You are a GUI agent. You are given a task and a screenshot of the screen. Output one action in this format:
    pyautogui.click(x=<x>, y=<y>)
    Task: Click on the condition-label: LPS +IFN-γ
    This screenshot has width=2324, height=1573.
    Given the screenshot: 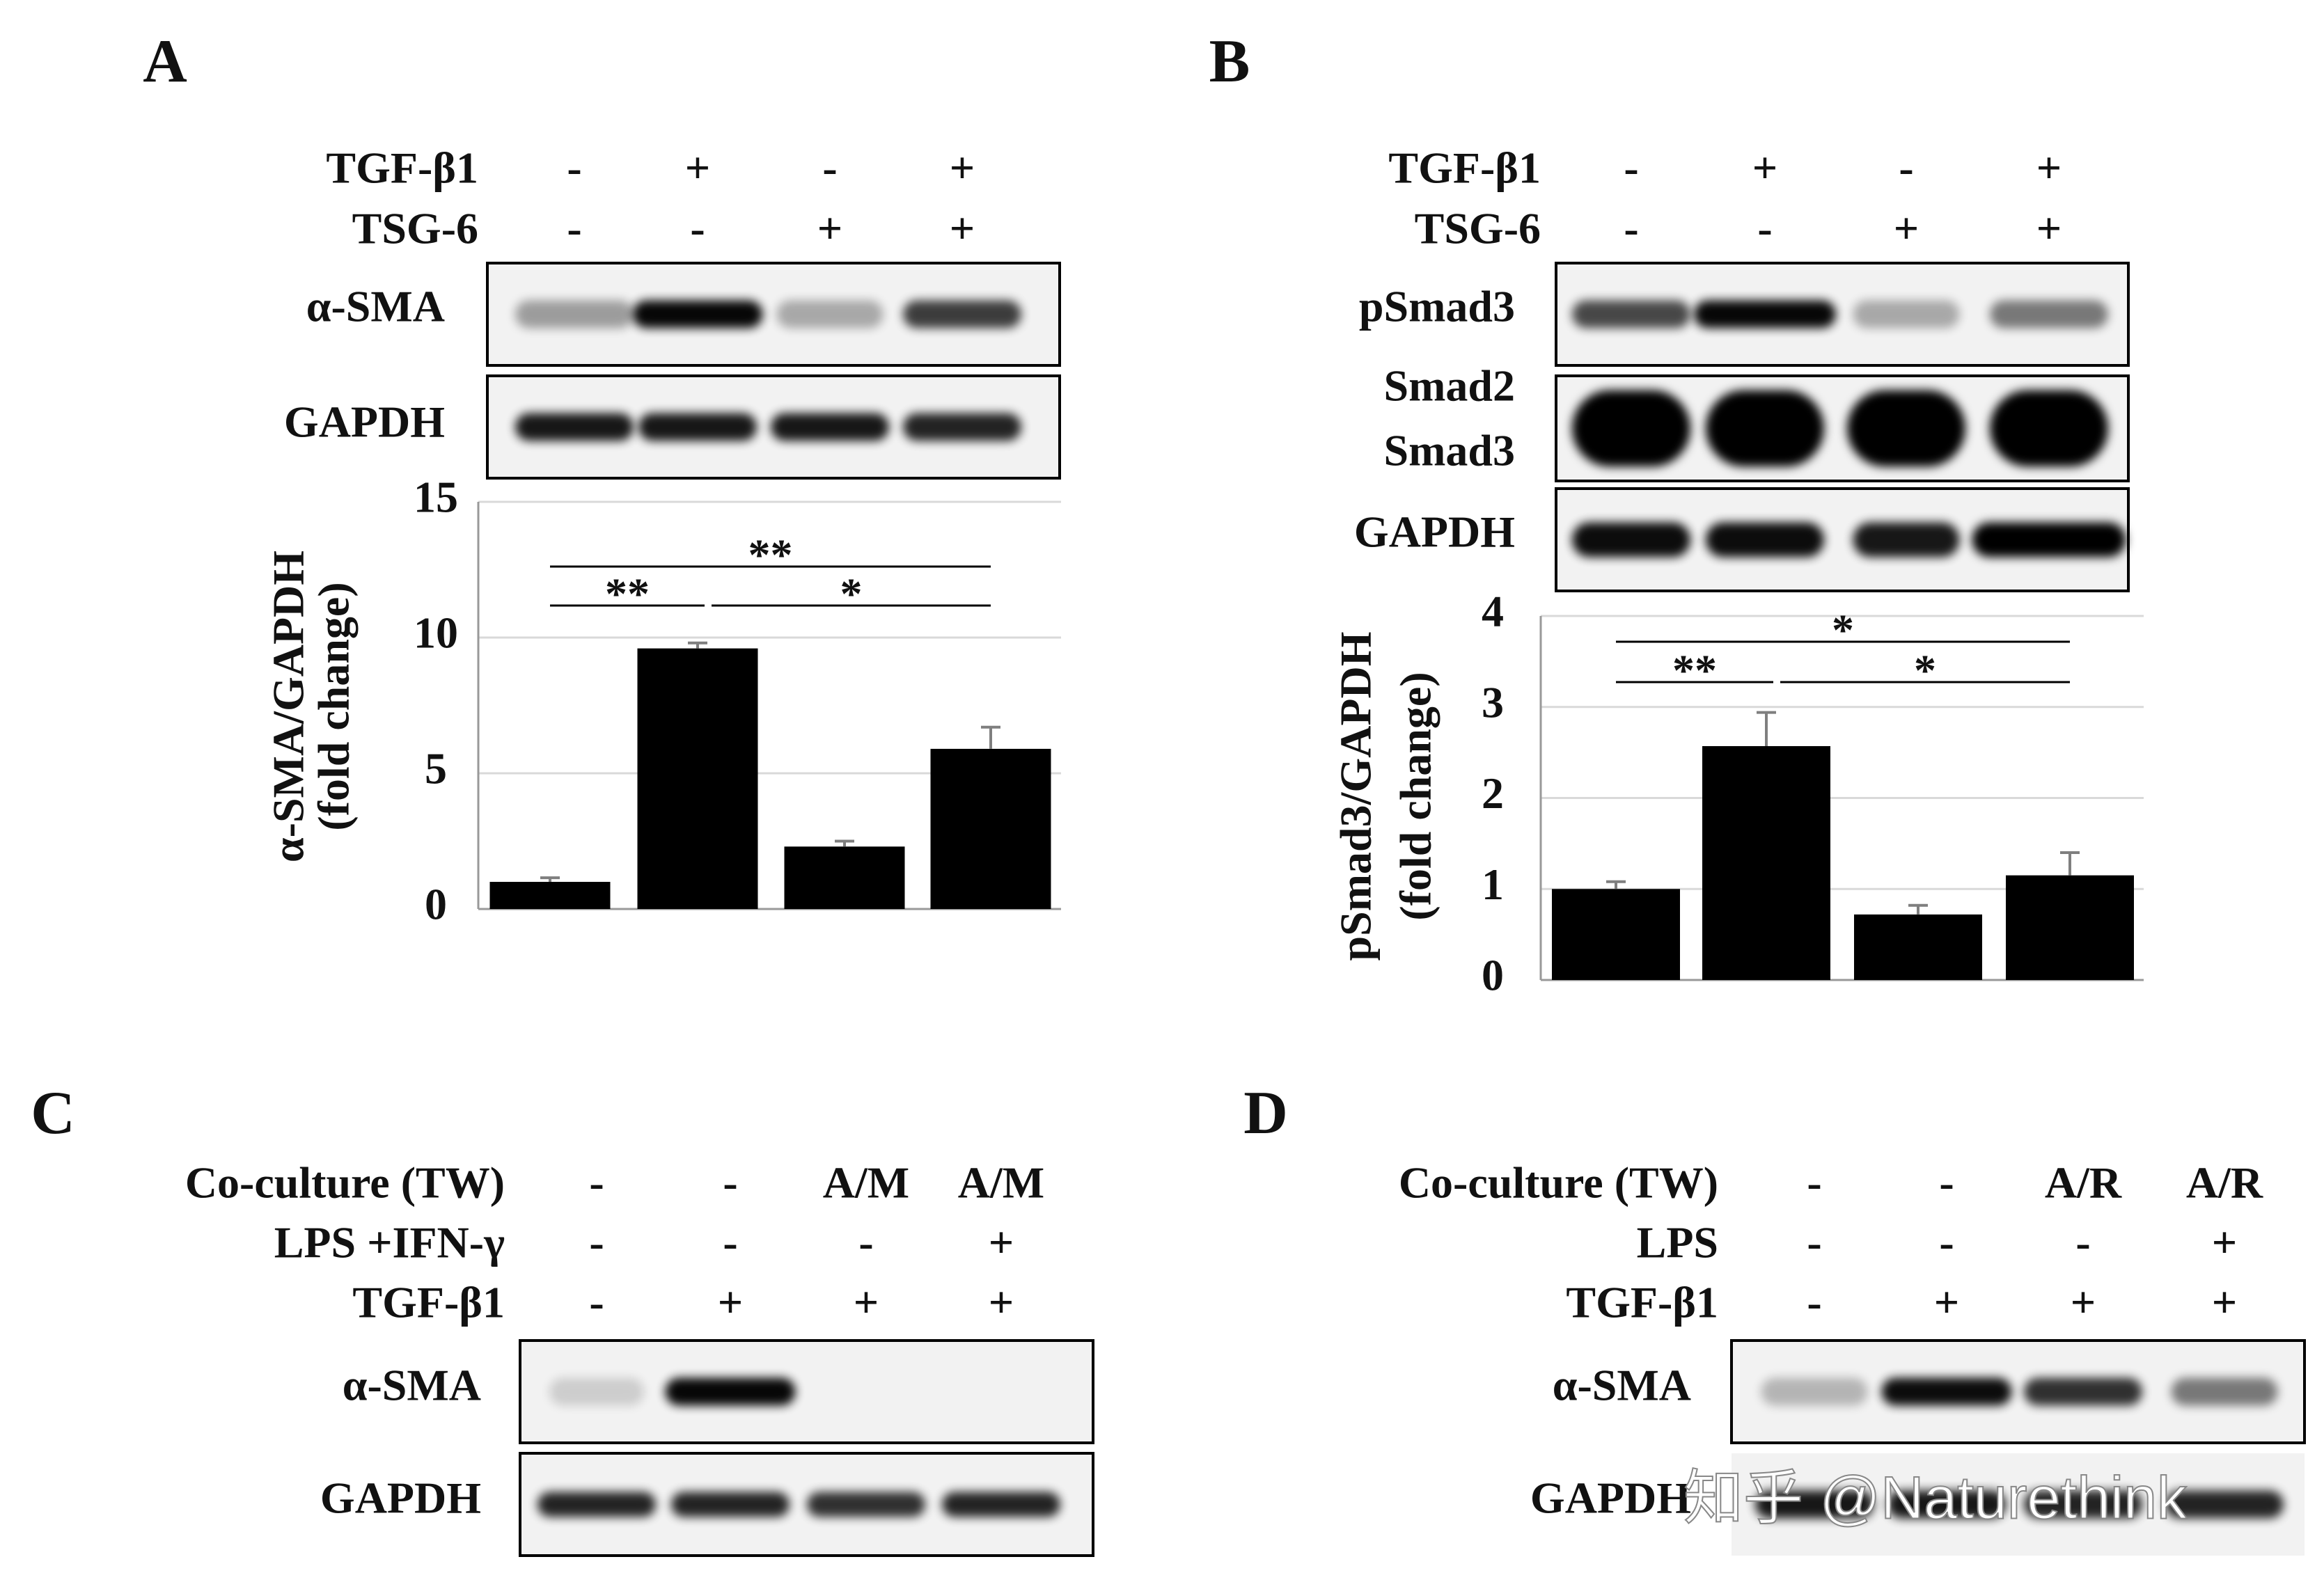 What is the action you would take?
    pyautogui.click(x=389, y=1242)
    